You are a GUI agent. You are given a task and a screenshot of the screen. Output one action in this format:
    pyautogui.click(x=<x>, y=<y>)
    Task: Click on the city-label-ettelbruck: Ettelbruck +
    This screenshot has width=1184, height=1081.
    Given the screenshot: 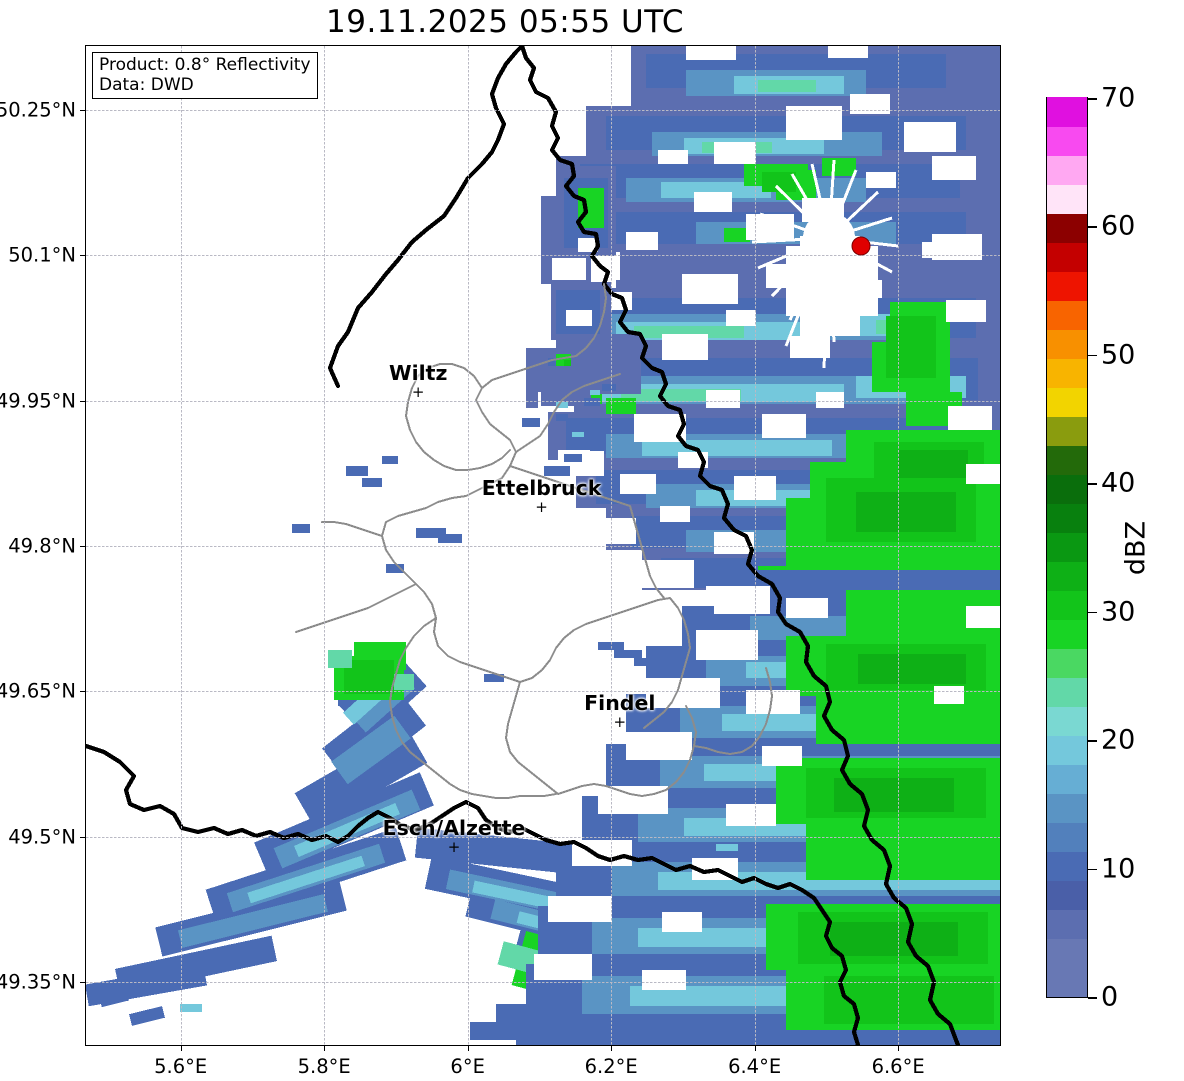 What is the action you would take?
    pyautogui.click(x=542, y=495)
    